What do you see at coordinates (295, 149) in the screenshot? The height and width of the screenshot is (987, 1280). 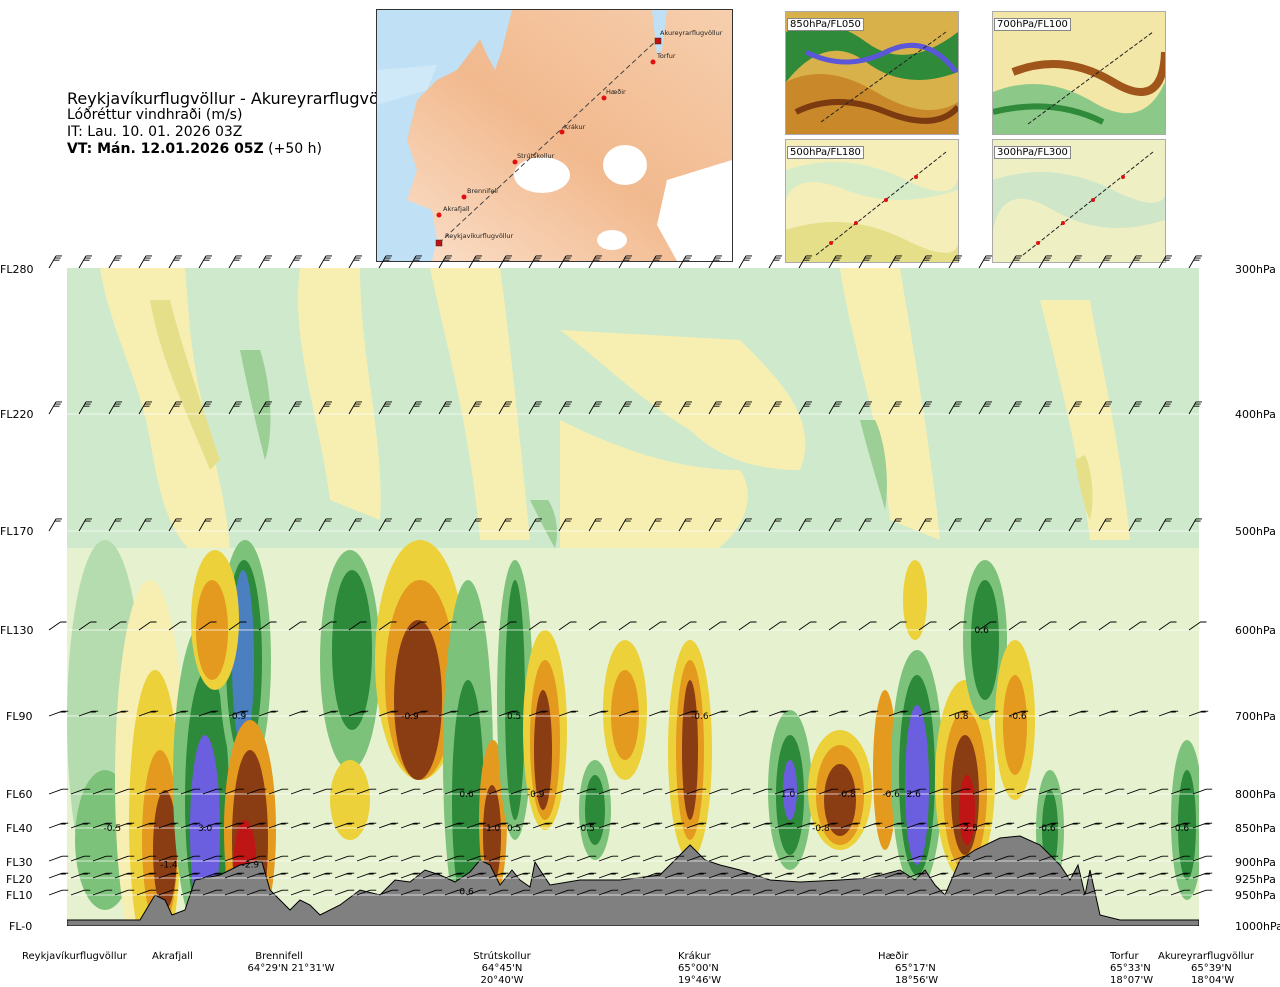 I see `forecast-hour: (+50 h)` at bounding box center [295, 149].